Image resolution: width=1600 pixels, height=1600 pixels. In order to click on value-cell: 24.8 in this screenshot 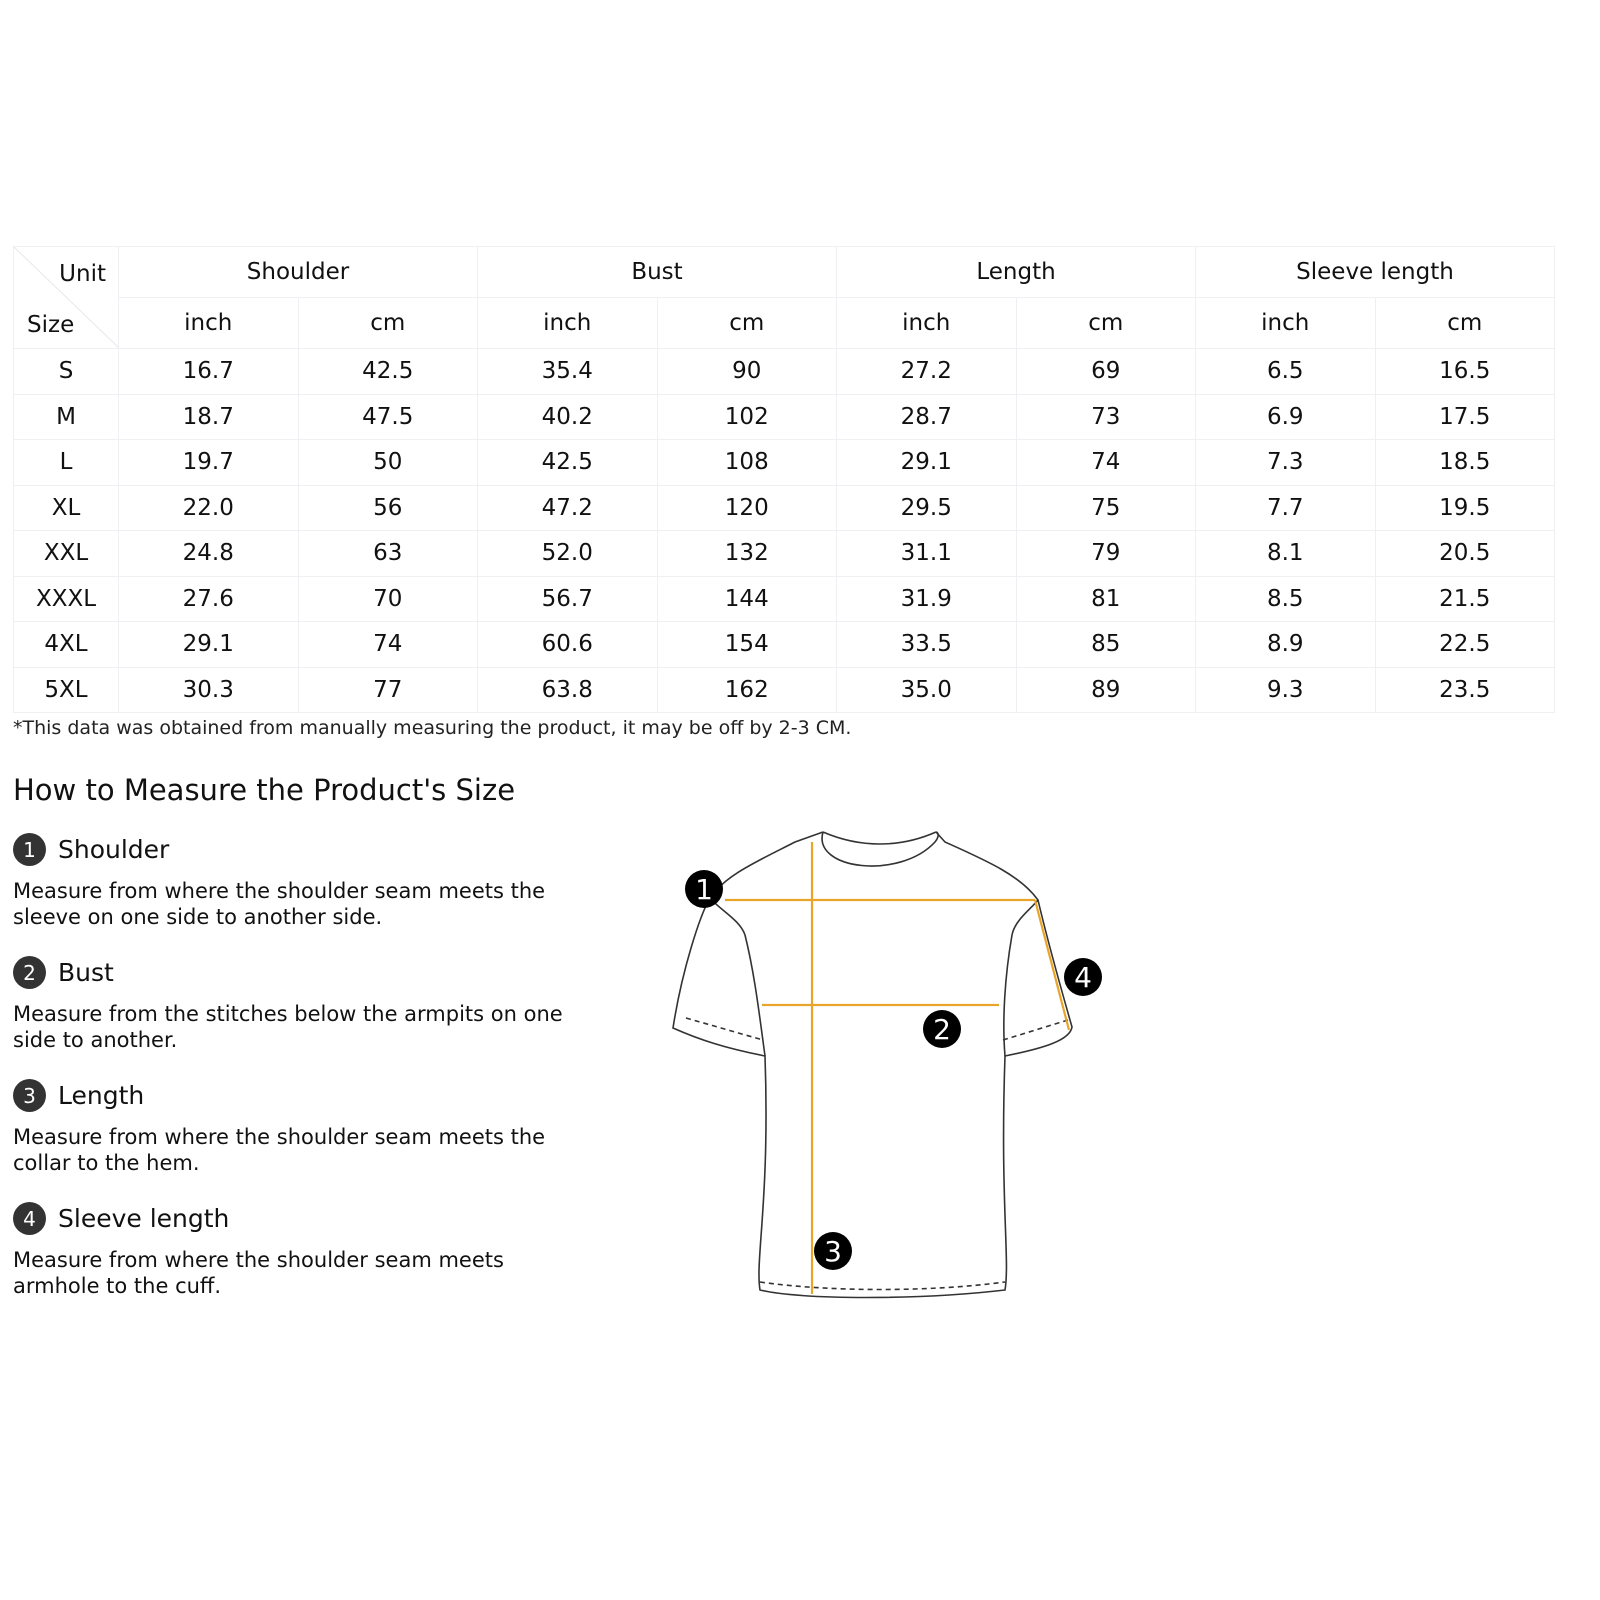, I will do `click(208, 553)`.